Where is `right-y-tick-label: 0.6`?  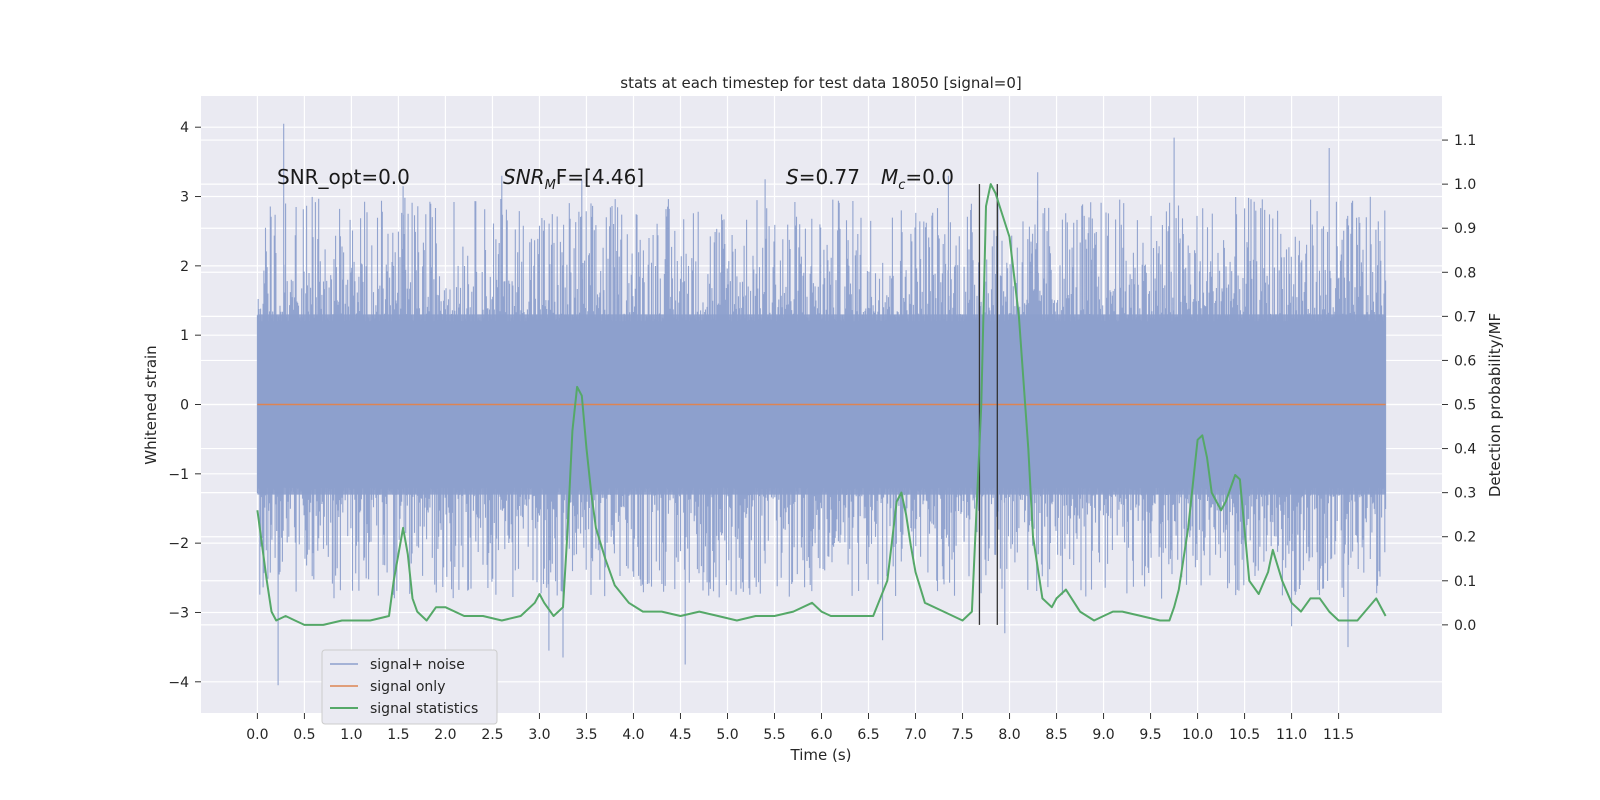 right-y-tick-label: 0.6 is located at coordinates (1465, 361).